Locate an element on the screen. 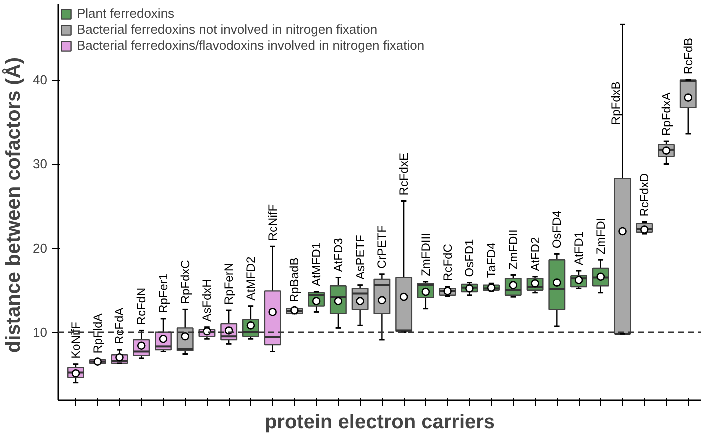  x-tick-label: AtFD2 is located at coordinates (535, 254).